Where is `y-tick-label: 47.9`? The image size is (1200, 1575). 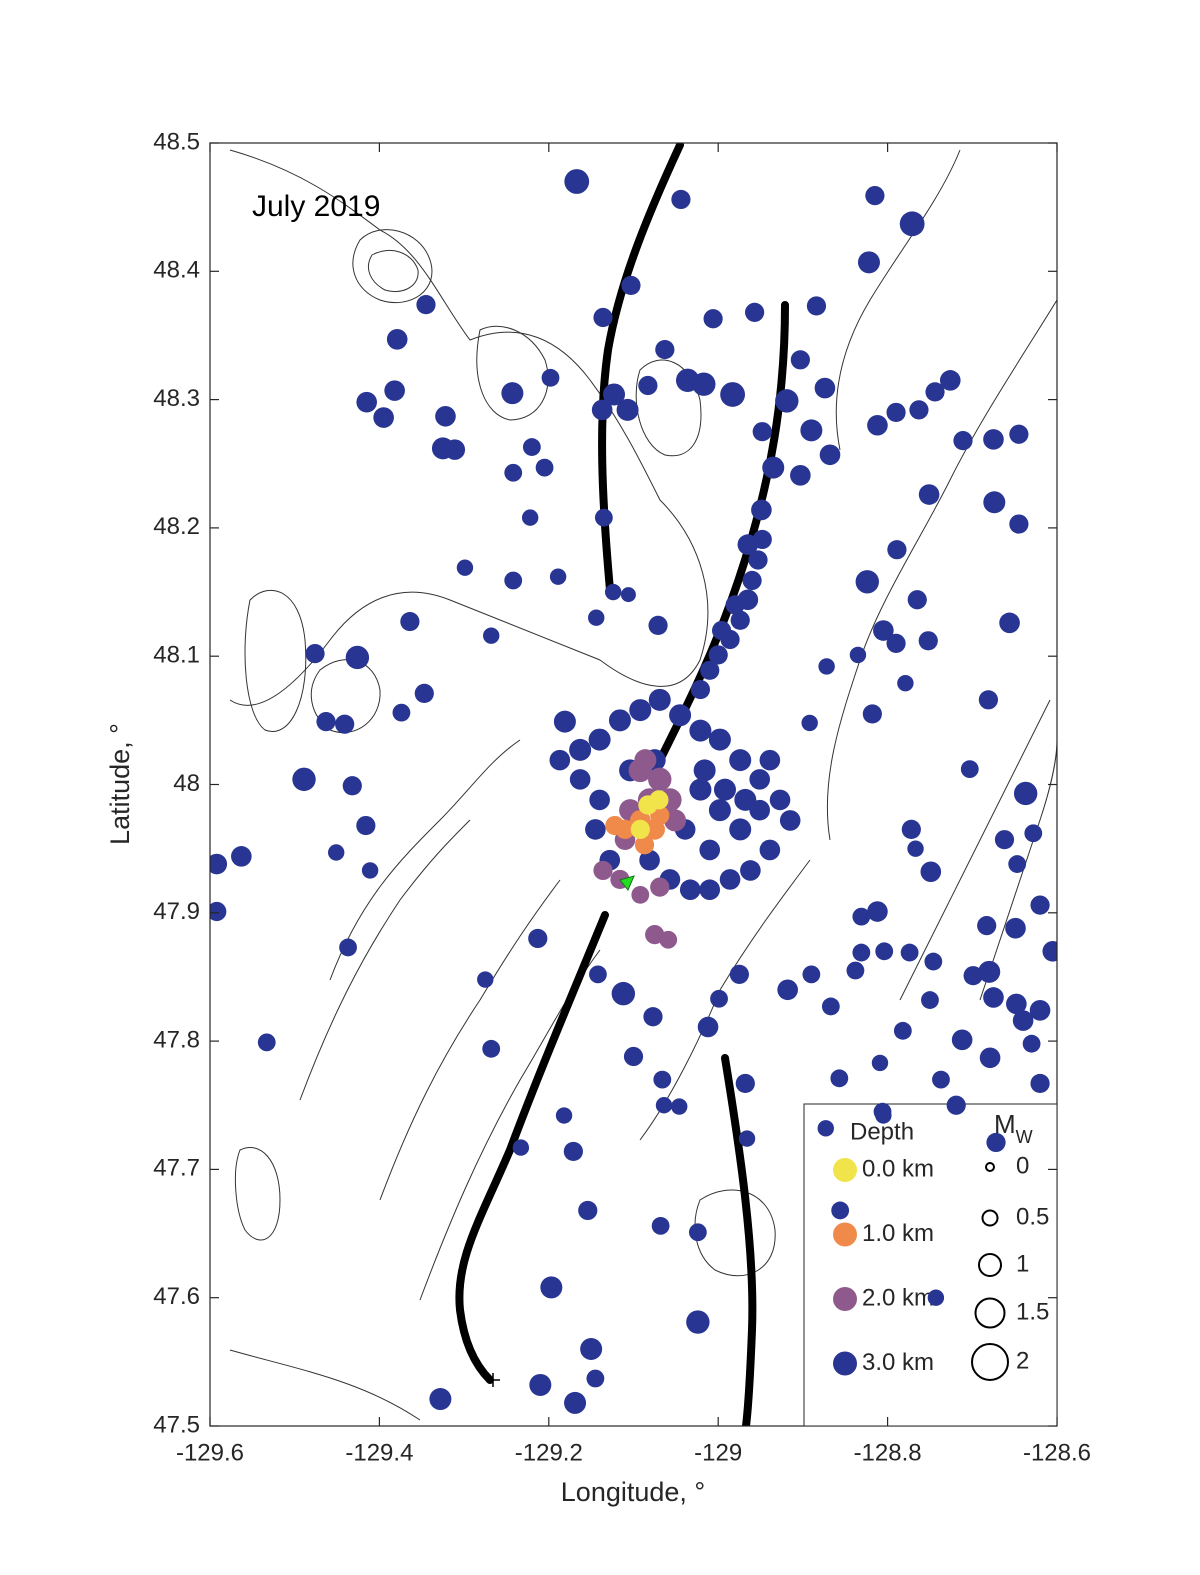
y-tick-label: 47.9 is located at coordinates (176, 911).